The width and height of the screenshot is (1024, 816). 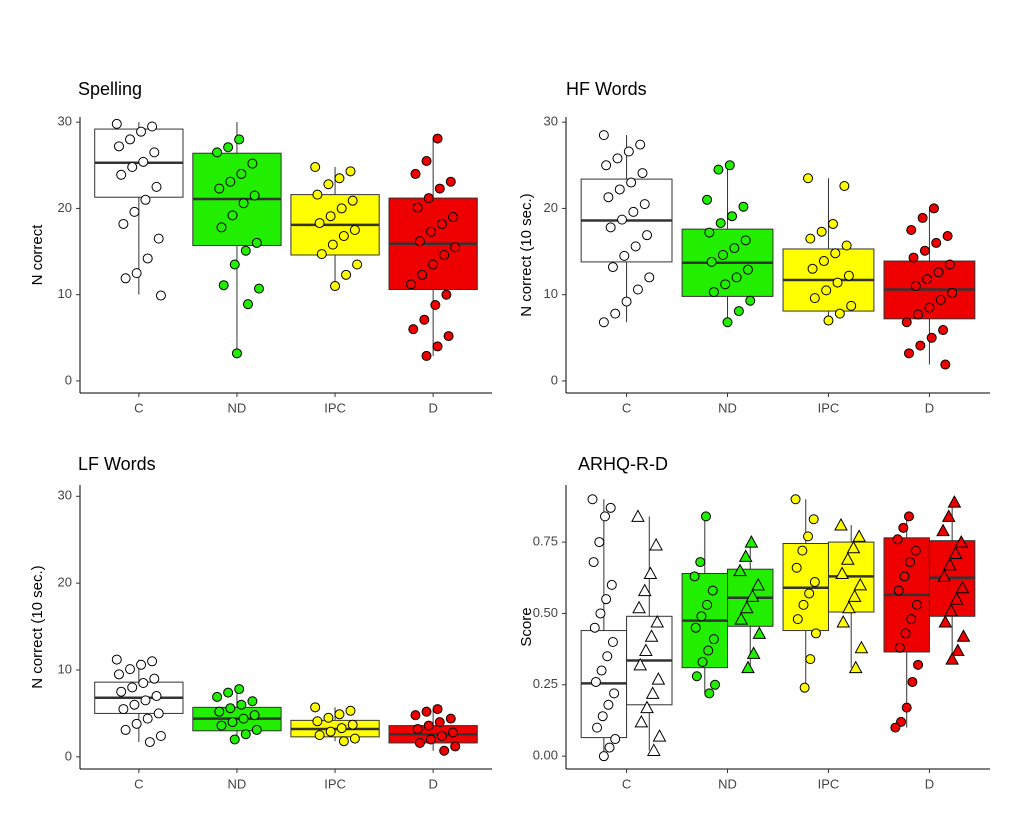 I want to click on y-tick-label: 30, so click(x=551, y=121).